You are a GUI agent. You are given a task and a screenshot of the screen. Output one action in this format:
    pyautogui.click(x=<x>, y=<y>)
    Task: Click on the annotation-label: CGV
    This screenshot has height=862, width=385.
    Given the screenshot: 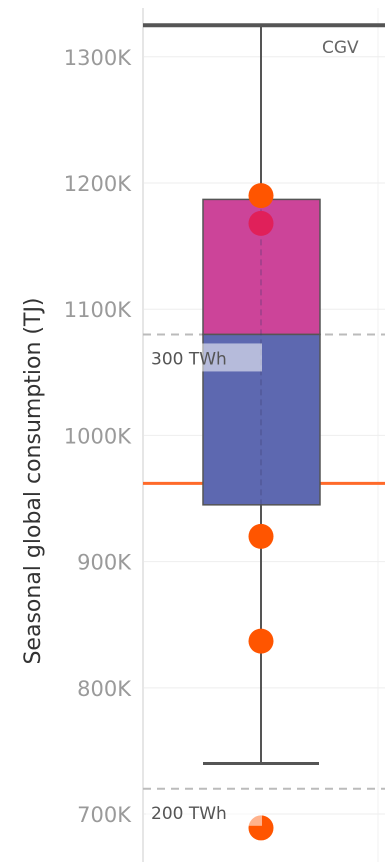 What is the action you would take?
    pyautogui.click(x=340, y=48)
    